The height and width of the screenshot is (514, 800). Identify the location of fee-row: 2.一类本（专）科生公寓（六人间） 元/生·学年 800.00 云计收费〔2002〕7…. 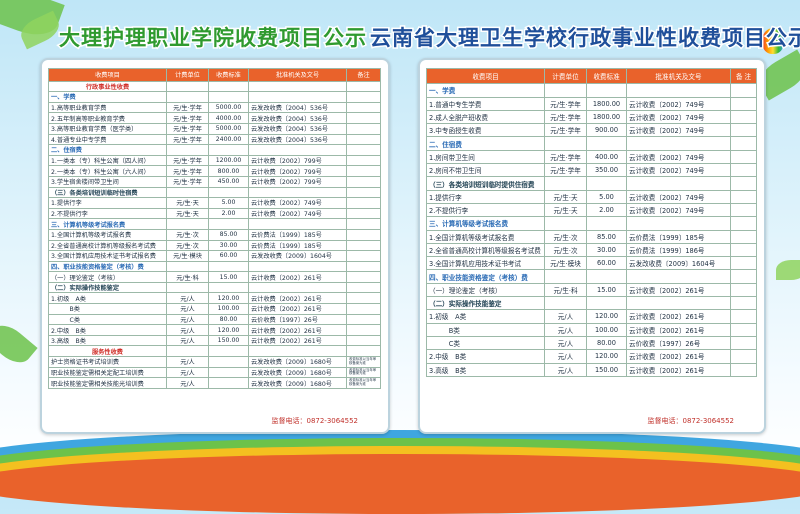
(214, 171).